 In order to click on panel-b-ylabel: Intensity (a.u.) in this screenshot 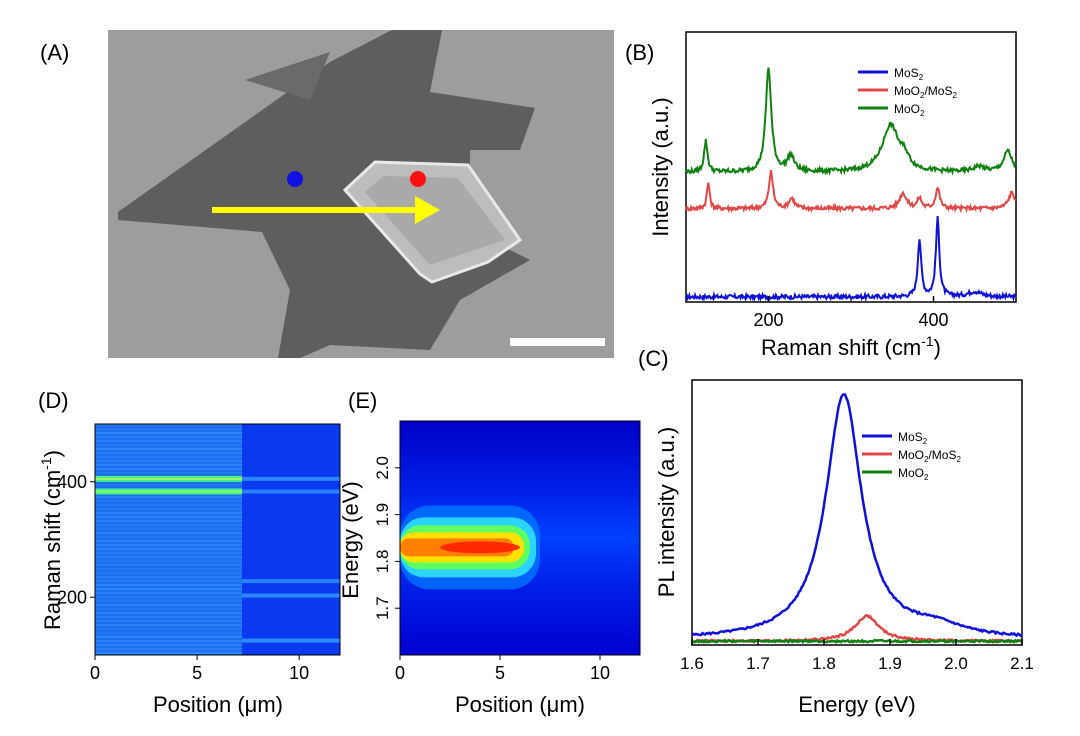, I will do `click(660, 166)`.